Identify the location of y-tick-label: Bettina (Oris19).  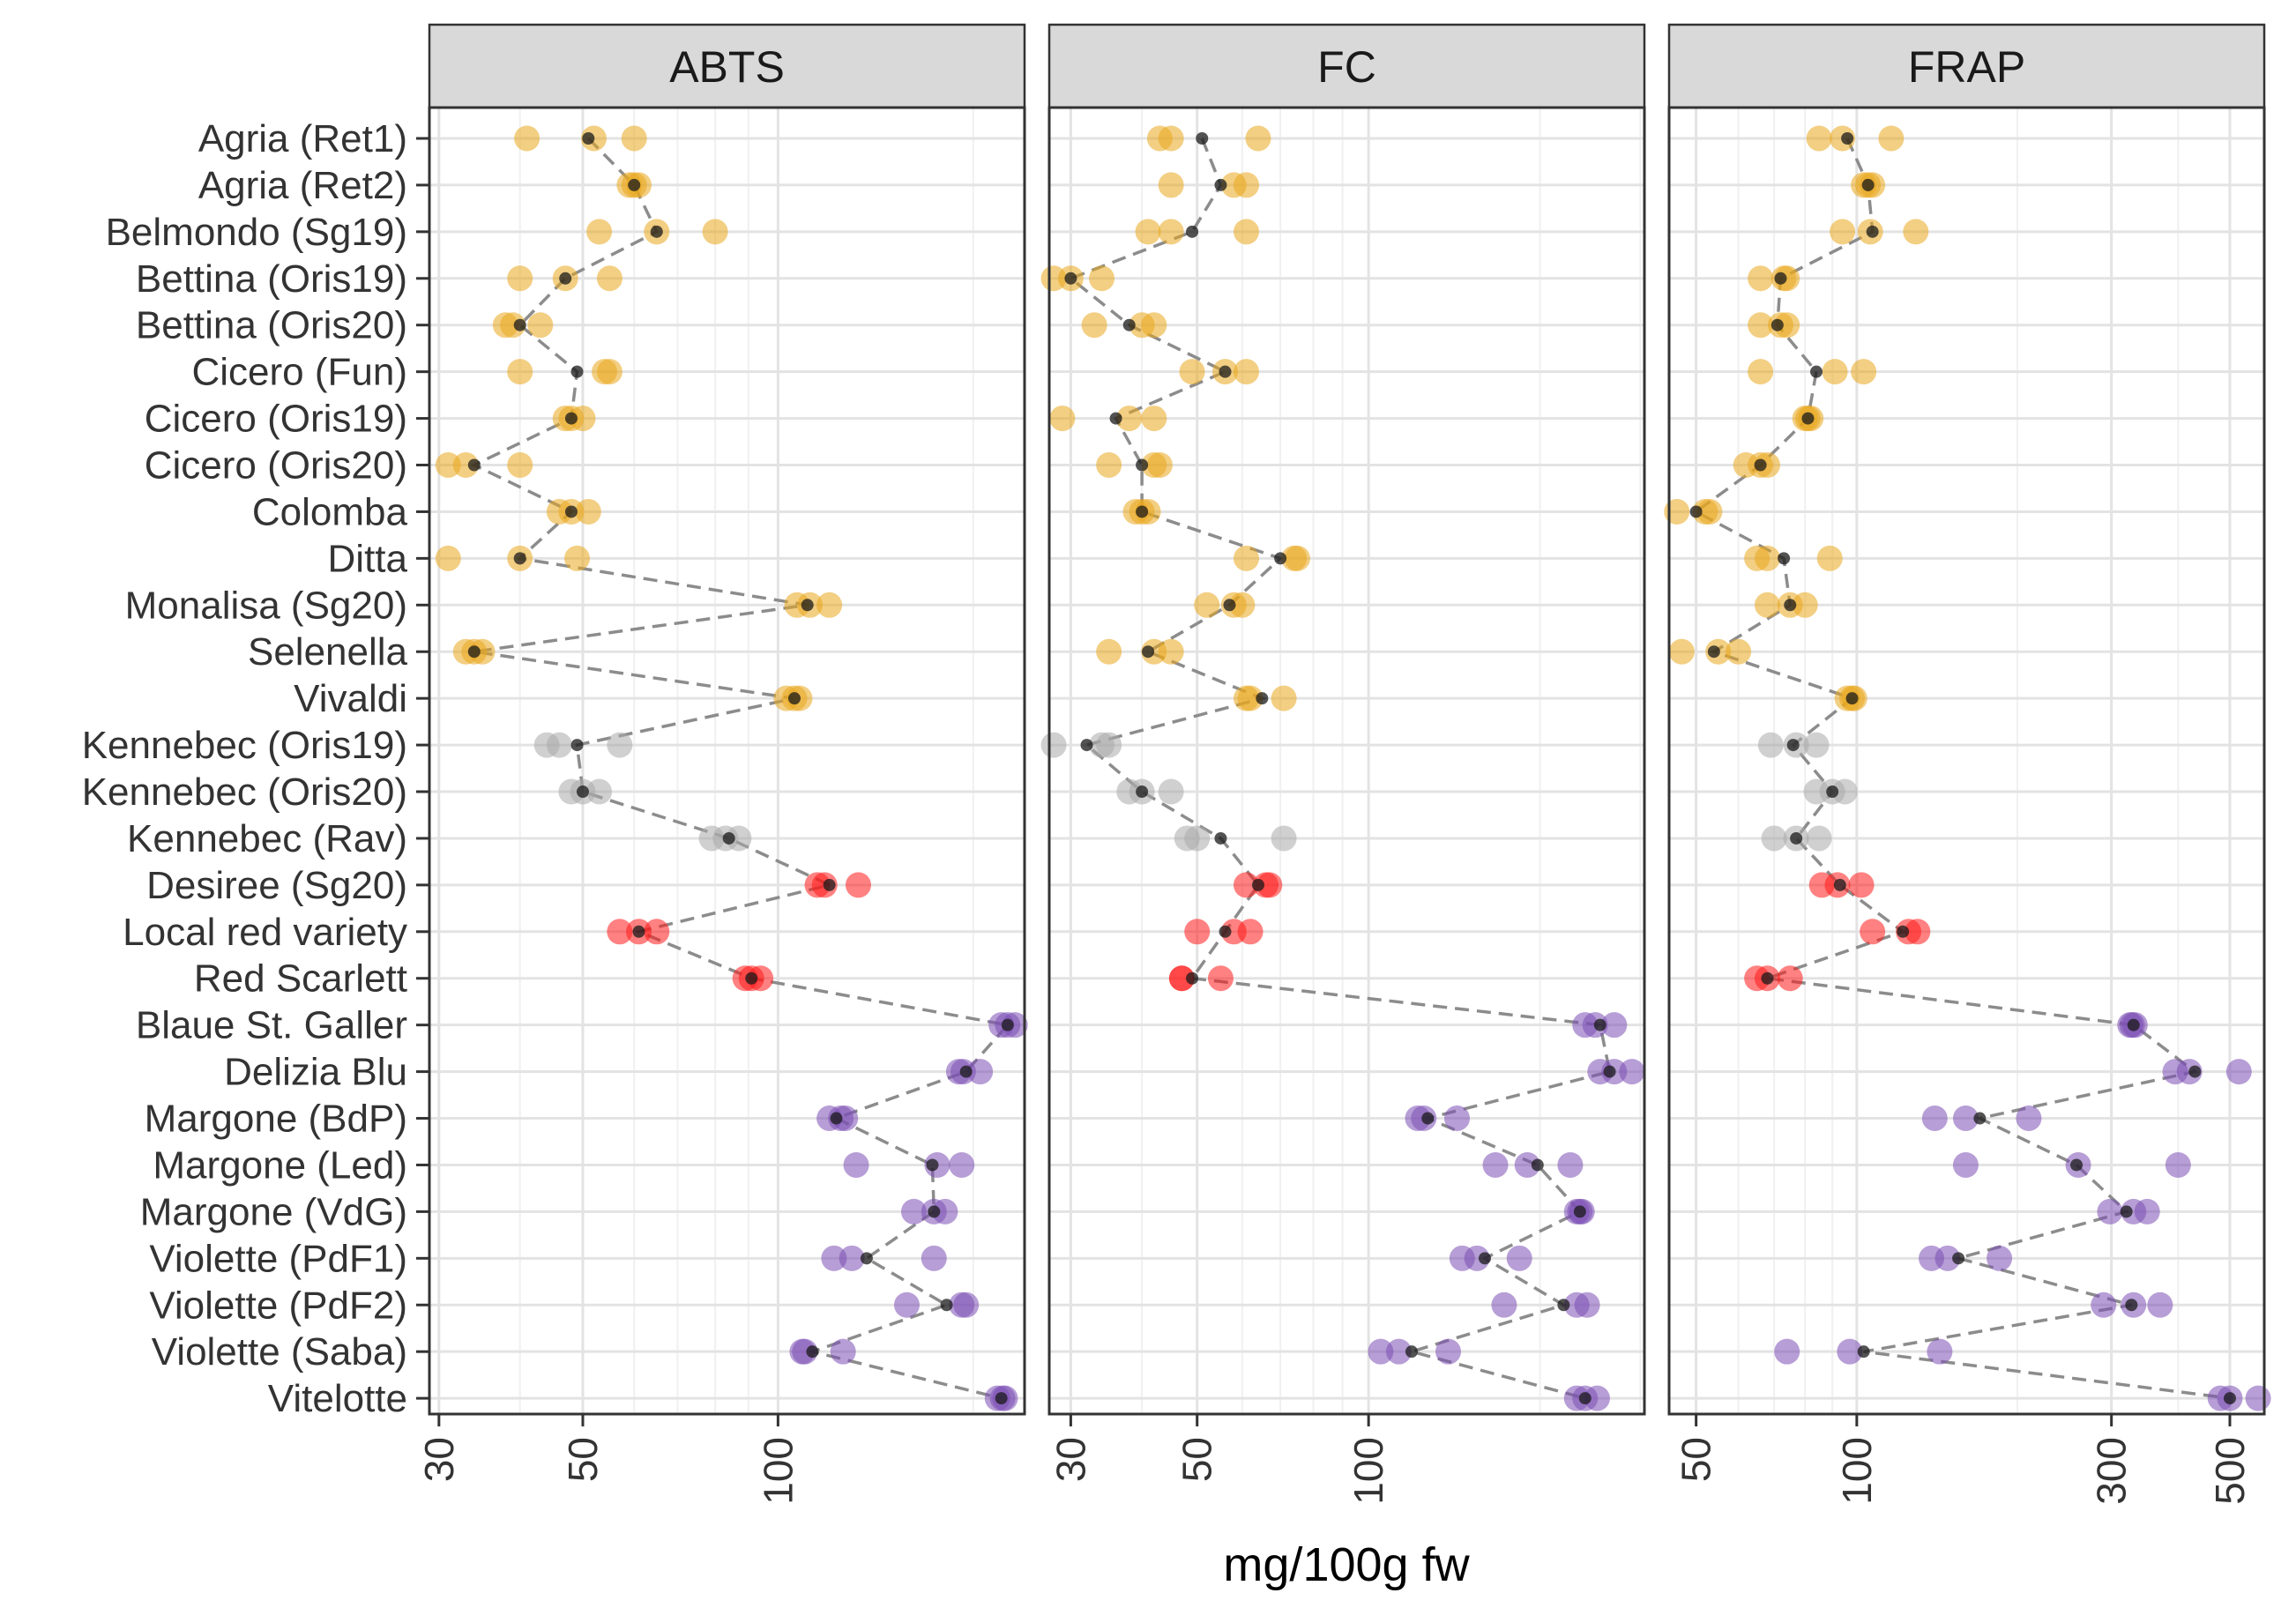
(271, 279).